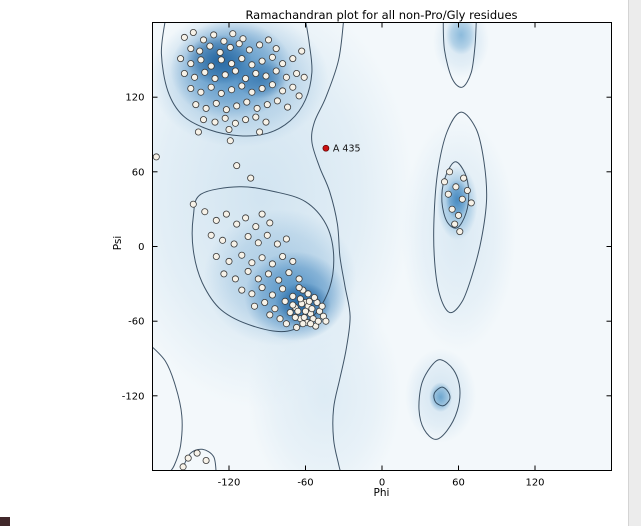 Image resolution: width=641 pixels, height=526 pixels. Describe the element at coordinates (458, 483) in the screenshot. I see `x-tick-label: 60` at that location.